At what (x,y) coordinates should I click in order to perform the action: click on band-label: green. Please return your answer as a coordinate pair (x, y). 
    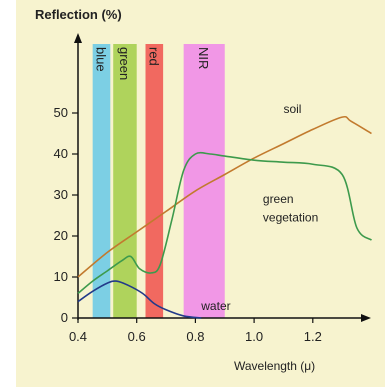
    Looking at the image, I should click on (124, 63).